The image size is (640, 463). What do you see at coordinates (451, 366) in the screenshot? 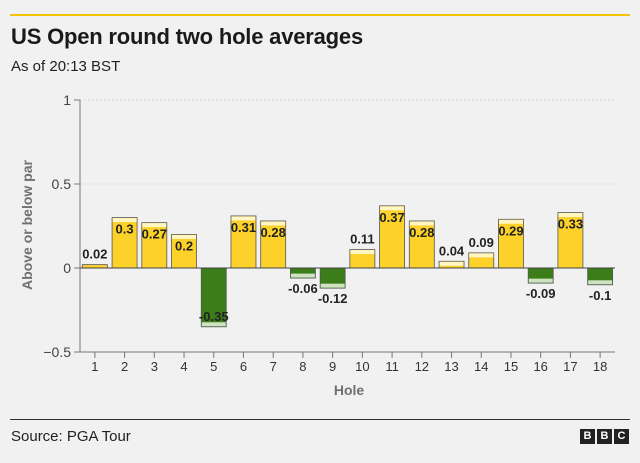
I see `x-tick-label: 13` at bounding box center [451, 366].